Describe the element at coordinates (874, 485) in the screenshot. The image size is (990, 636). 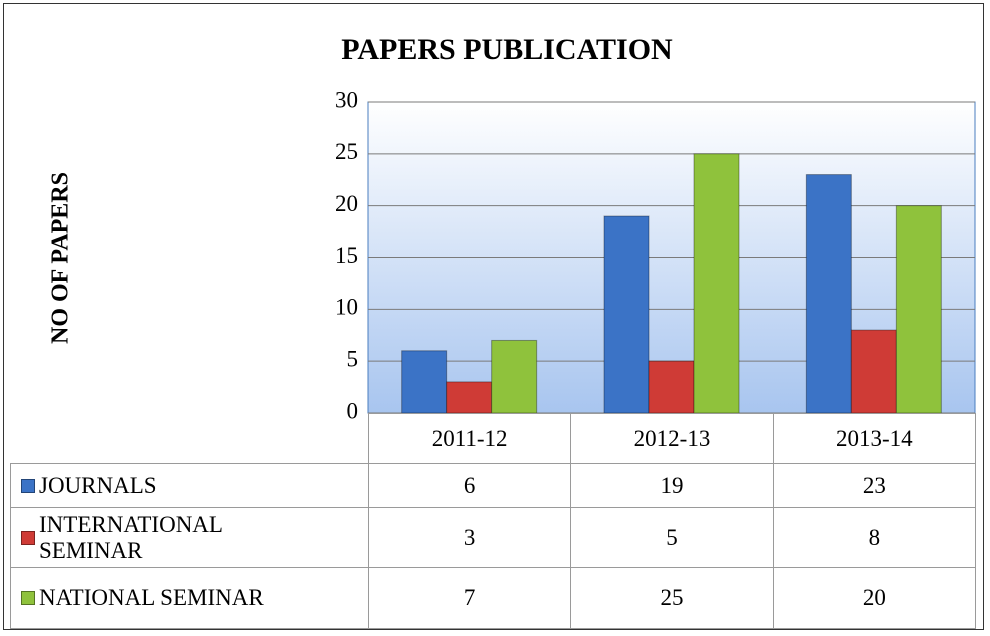
I see `table-value: 23` at that location.